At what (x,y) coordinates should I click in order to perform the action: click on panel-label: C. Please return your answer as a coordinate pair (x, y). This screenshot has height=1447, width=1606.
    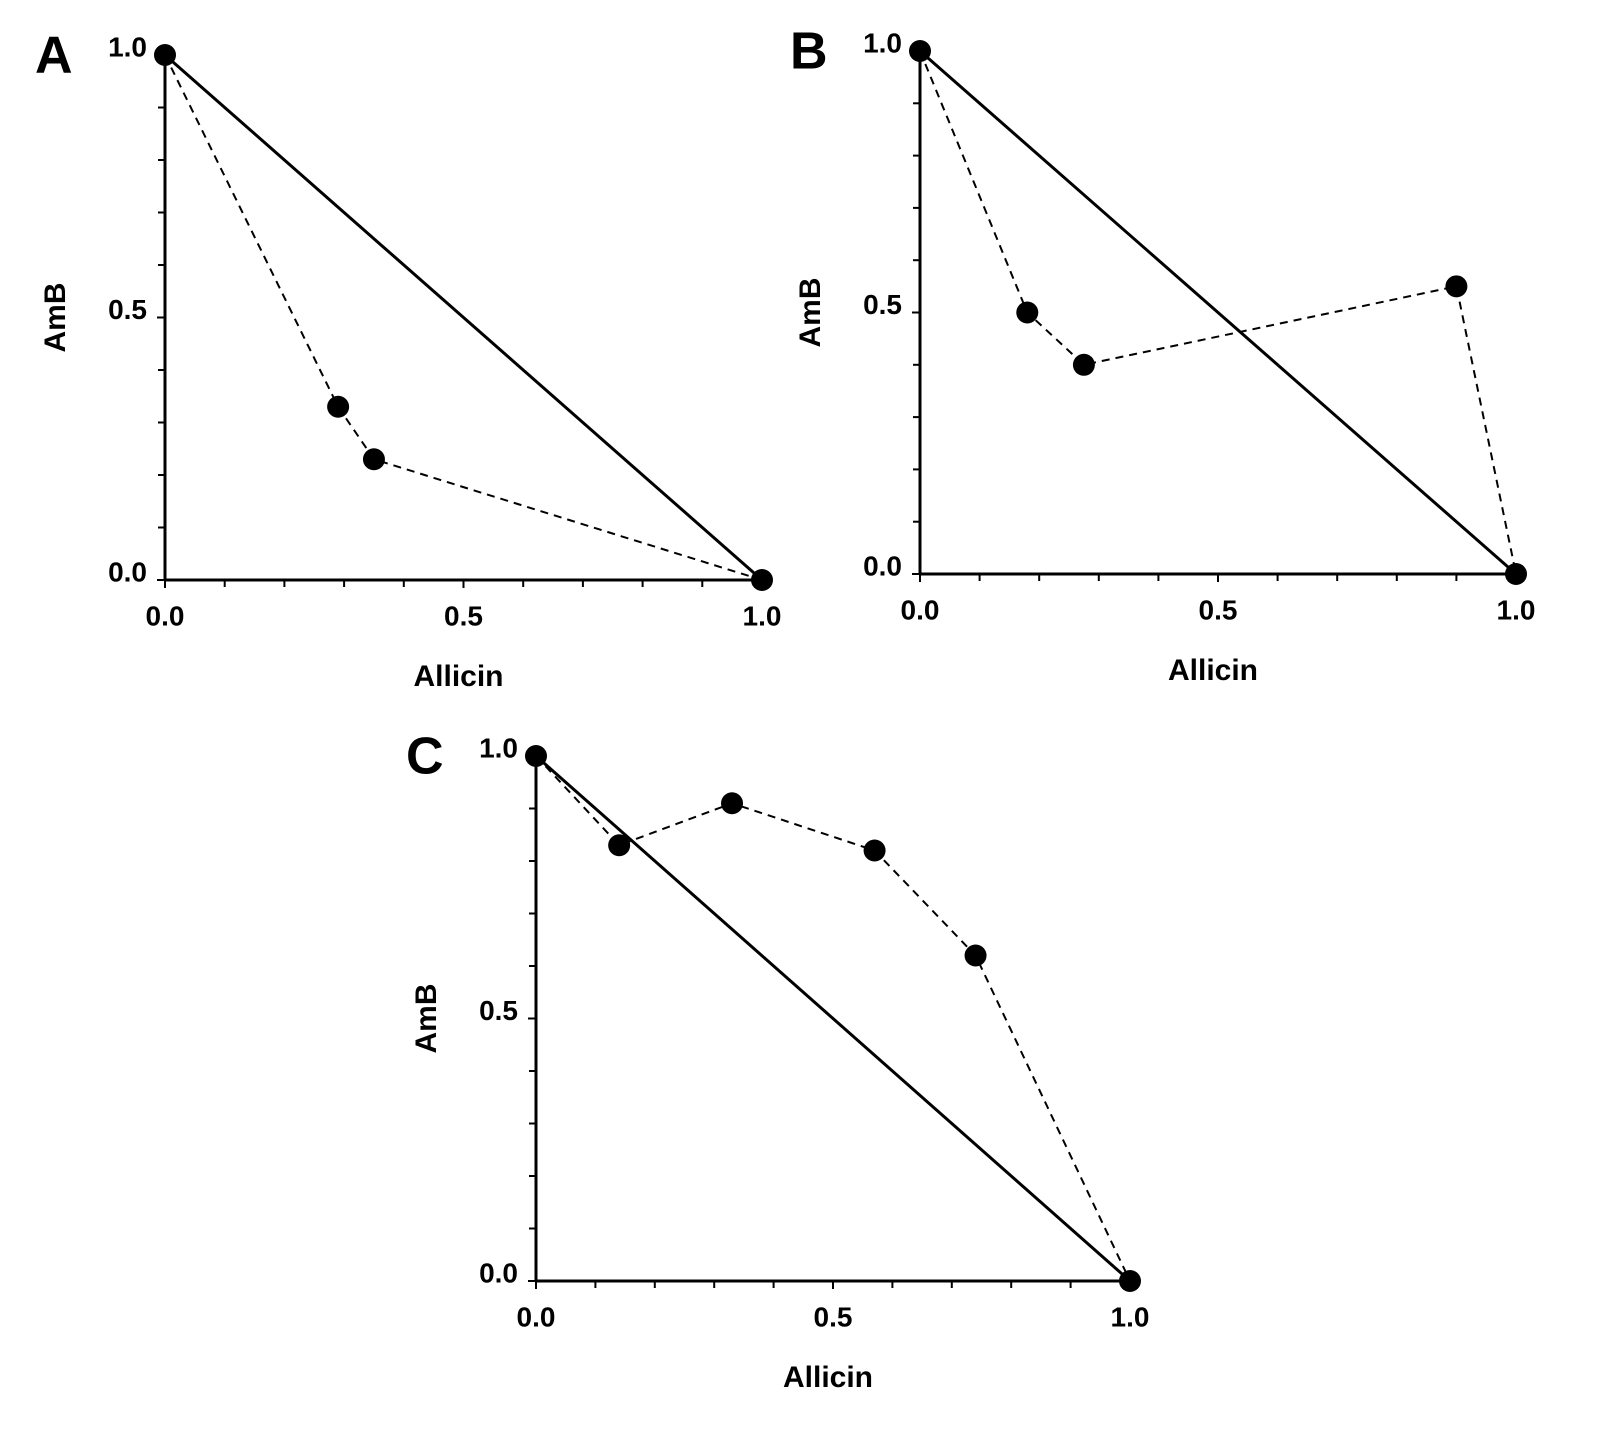
    Looking at the image, I should click on (425, 757).